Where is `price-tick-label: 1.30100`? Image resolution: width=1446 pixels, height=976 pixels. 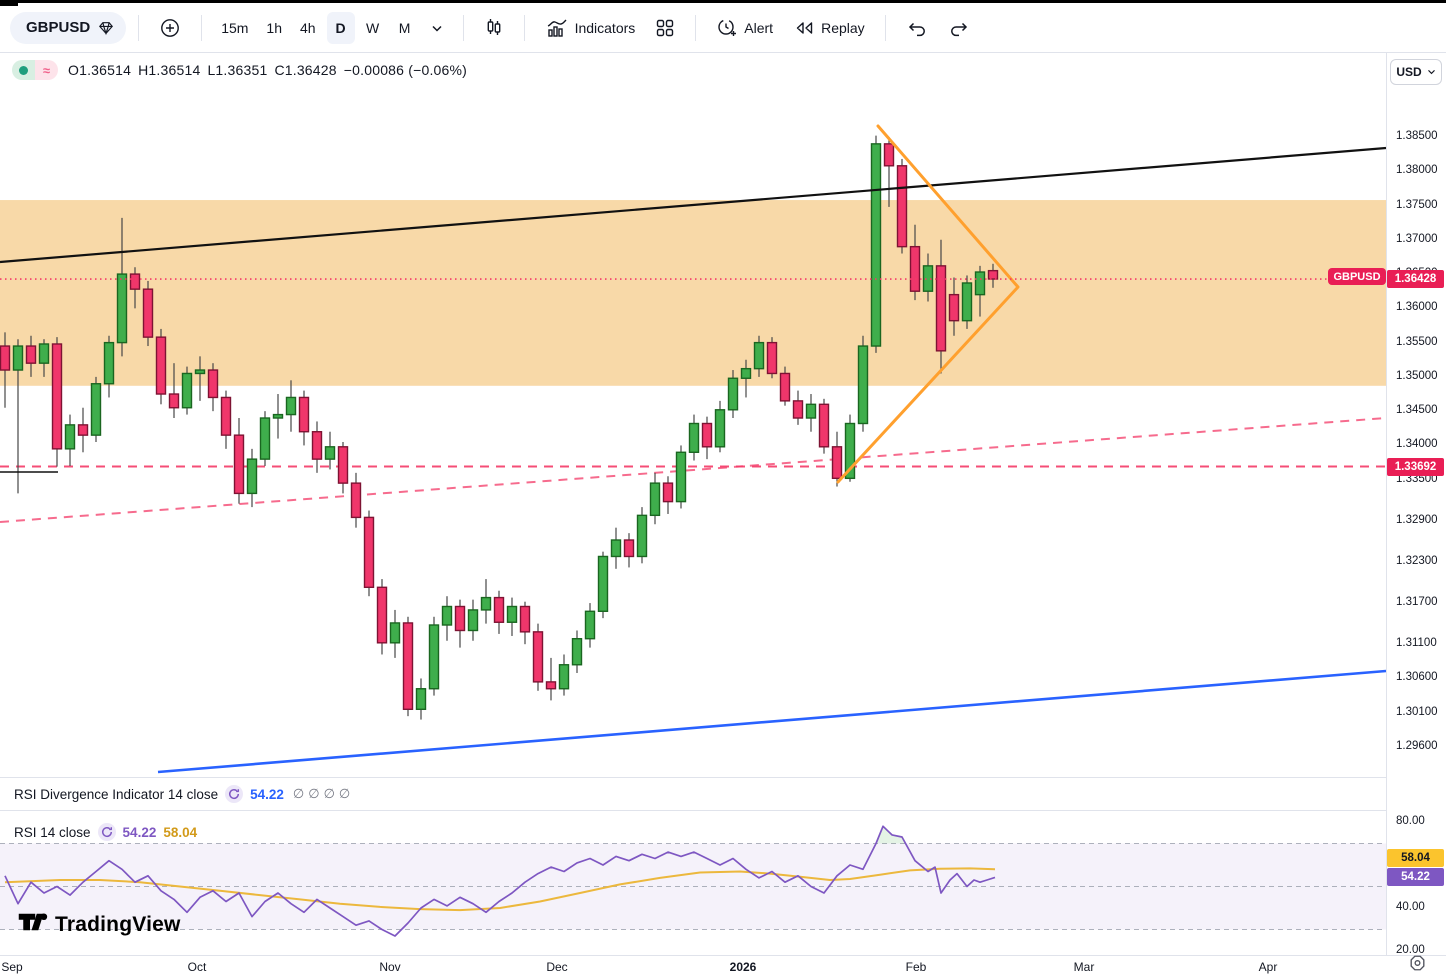 price-tick-label: 1.30100 is located at coordinates (1417, 711).